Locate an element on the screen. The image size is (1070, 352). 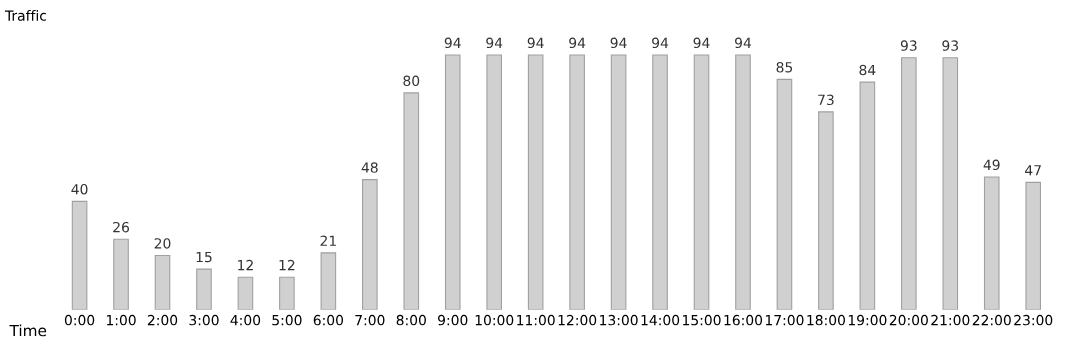
x-tick-label: 16:00 is located at coordinates (743, 320).